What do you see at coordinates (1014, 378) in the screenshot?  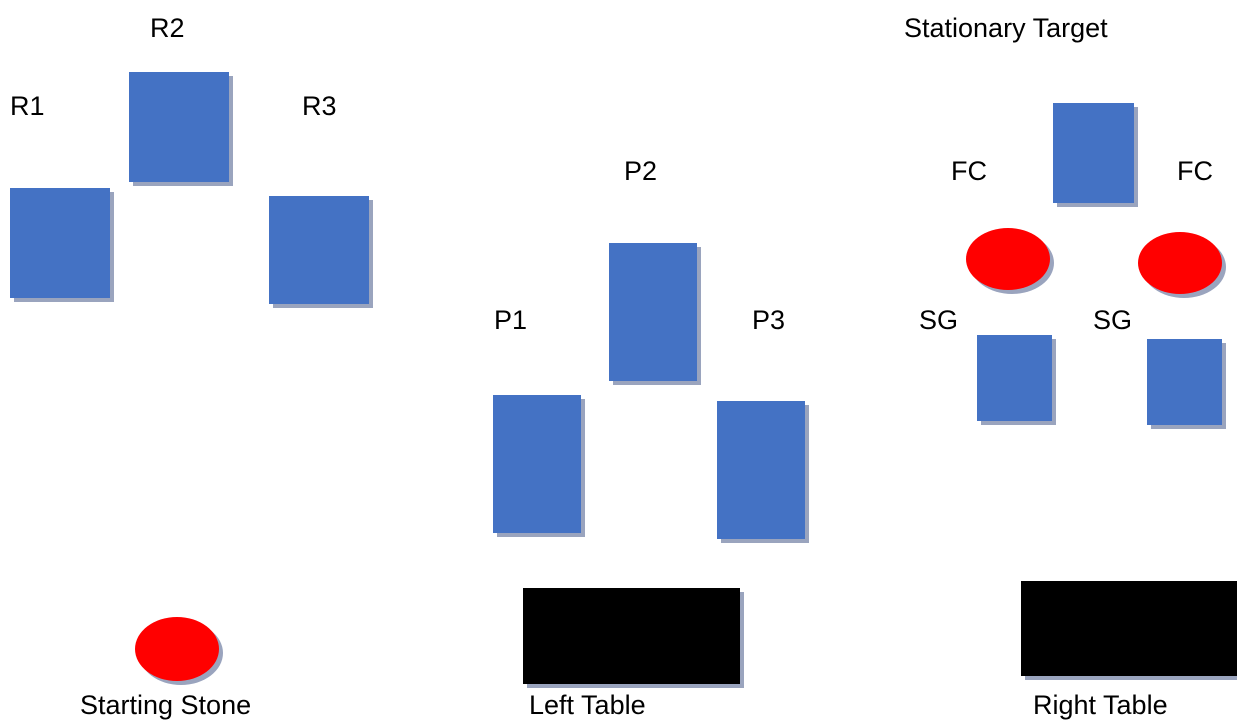 I see `block-sg-left` at bounding box center [1014, 378].